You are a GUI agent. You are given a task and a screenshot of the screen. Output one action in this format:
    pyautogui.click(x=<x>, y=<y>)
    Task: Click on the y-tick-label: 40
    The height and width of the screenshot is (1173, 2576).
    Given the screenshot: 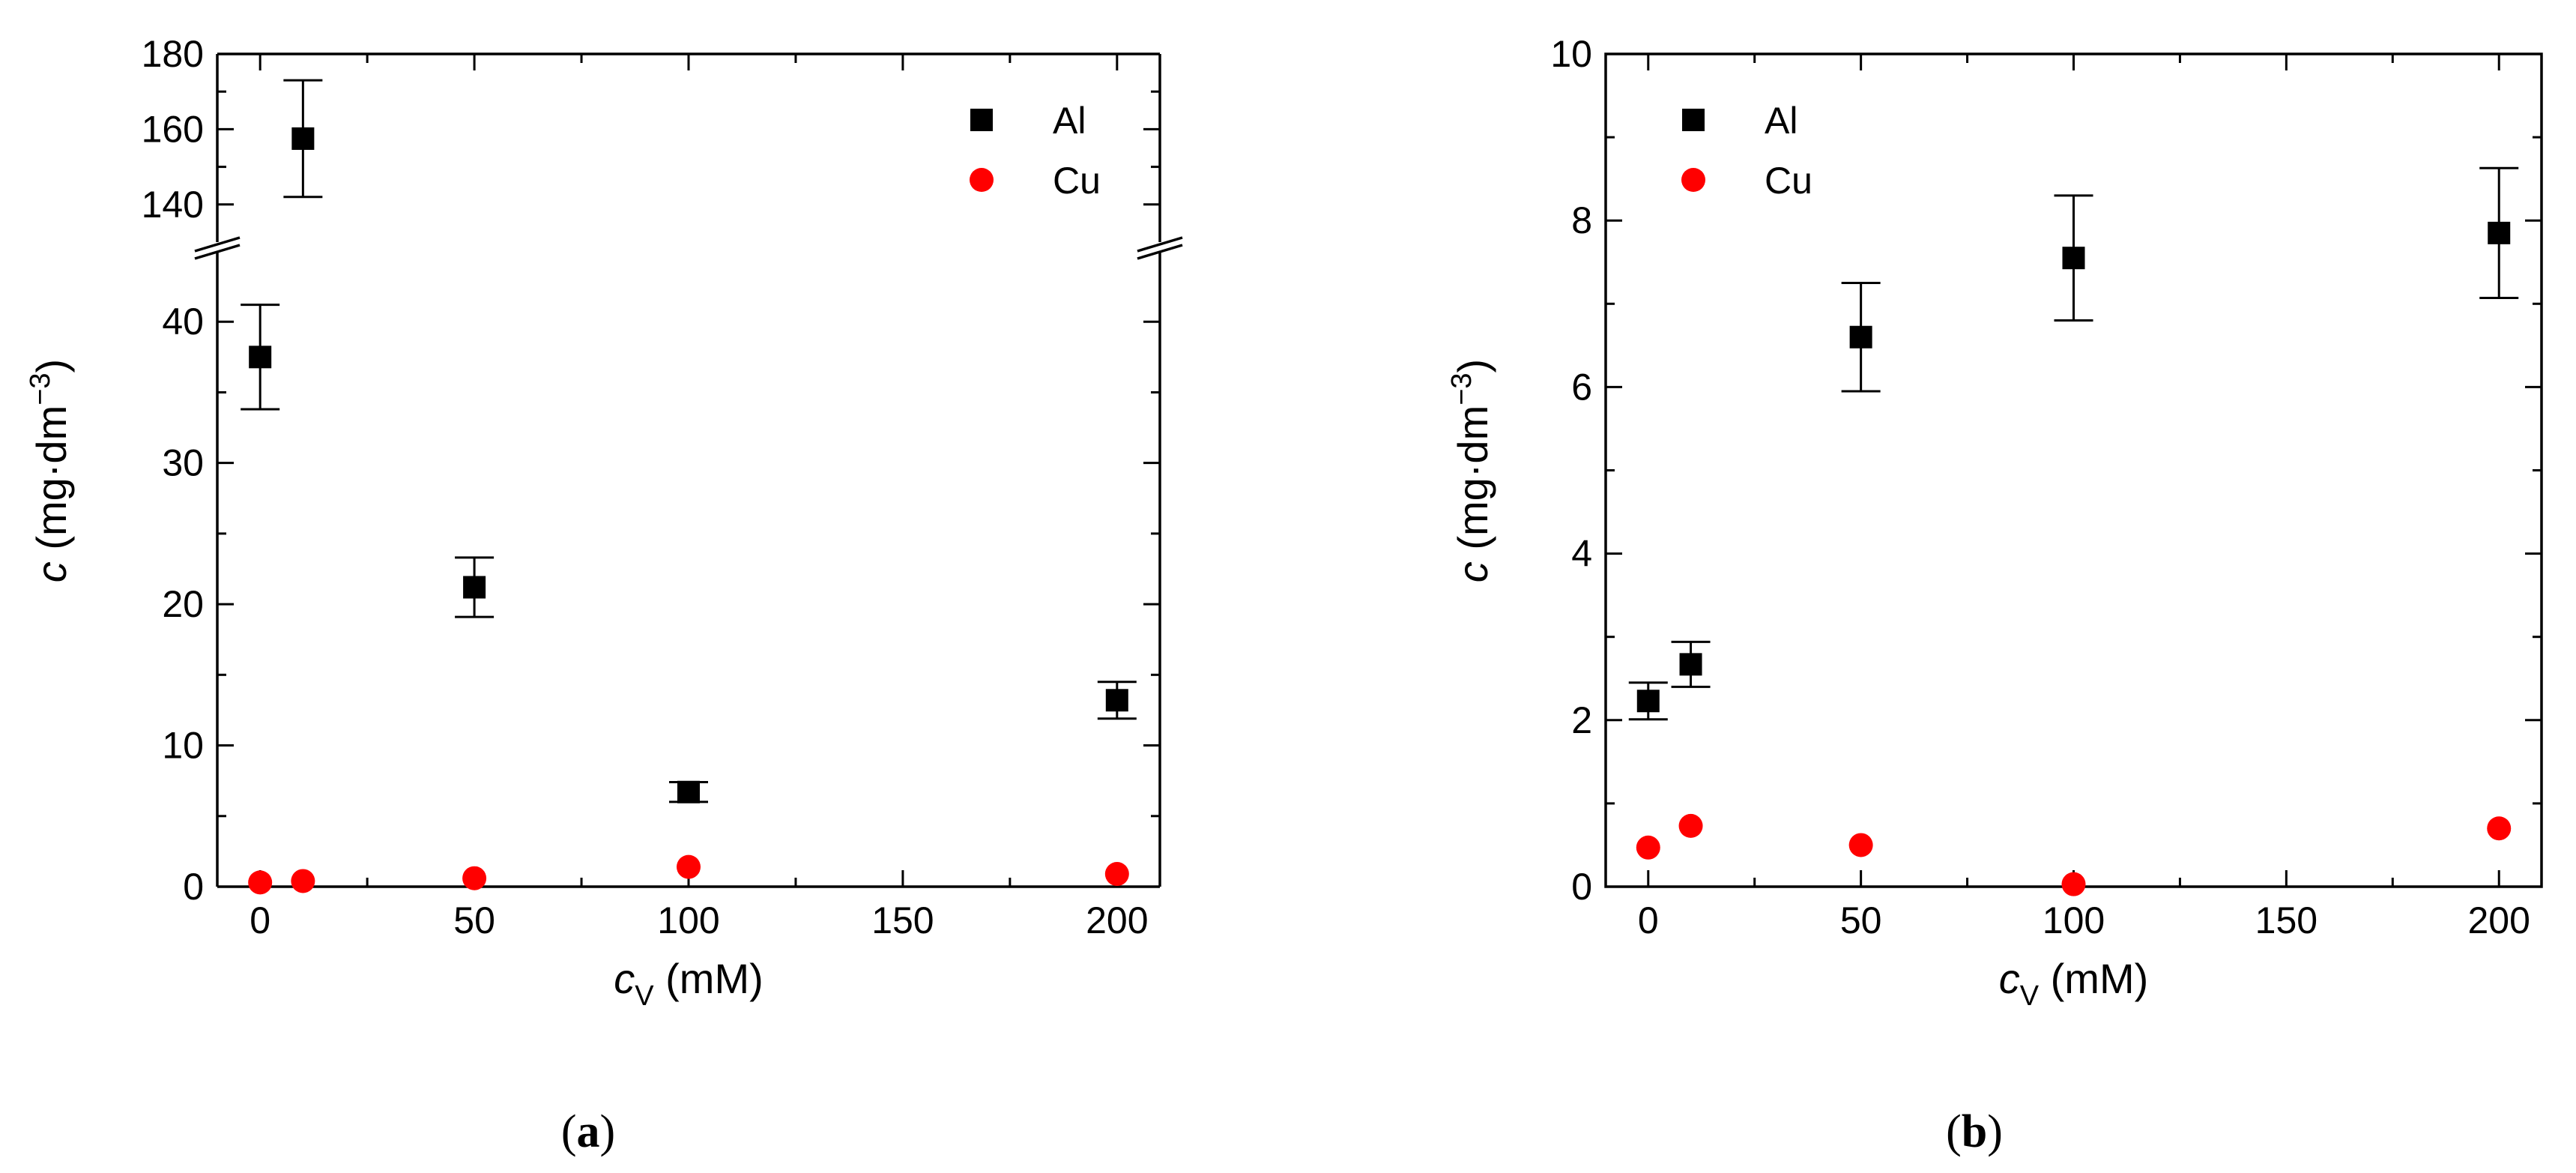 What is the action you would take?
    pyautogui.click(x=183, y=322)
    